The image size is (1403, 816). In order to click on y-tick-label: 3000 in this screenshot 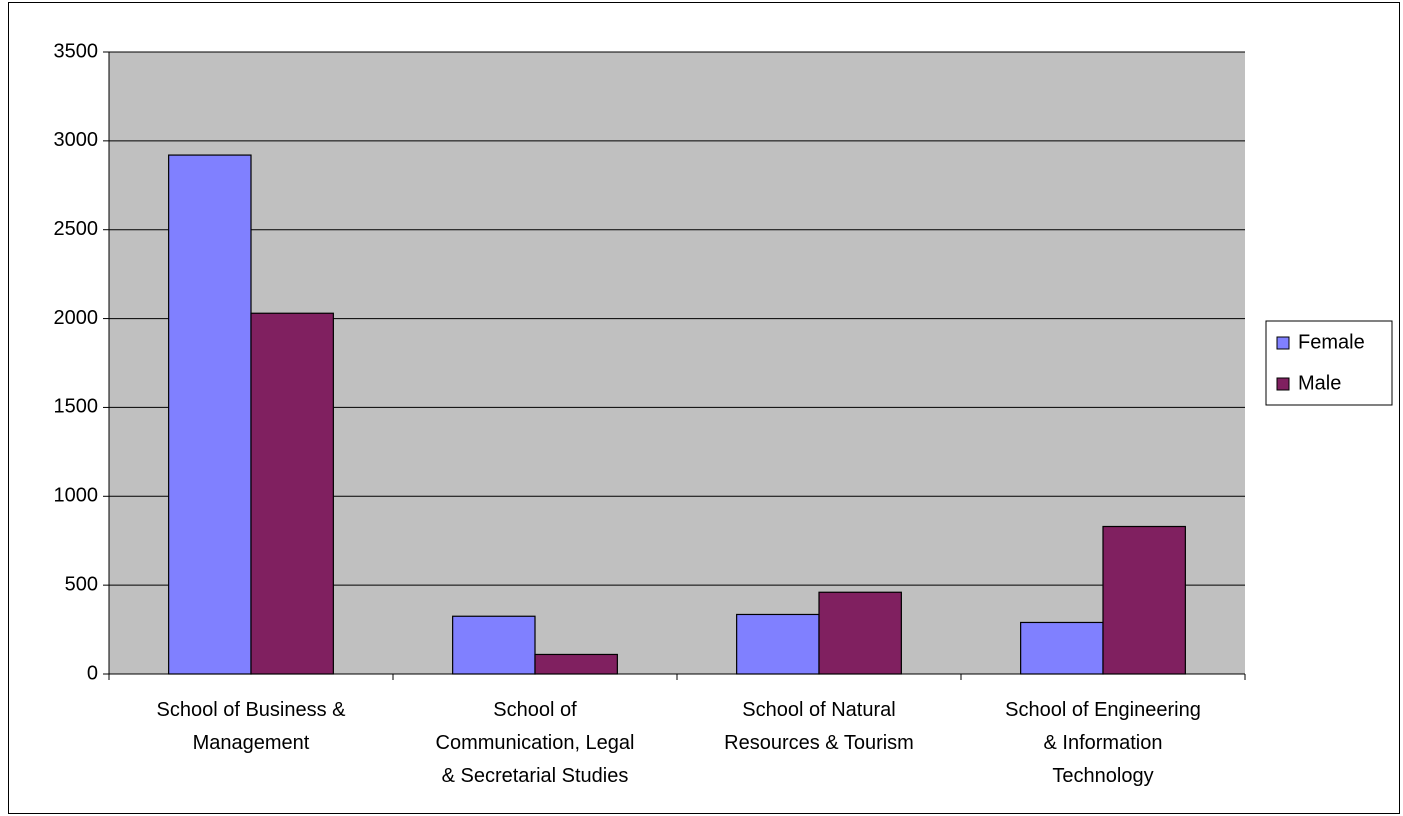, I will do `click(76, 140)`.